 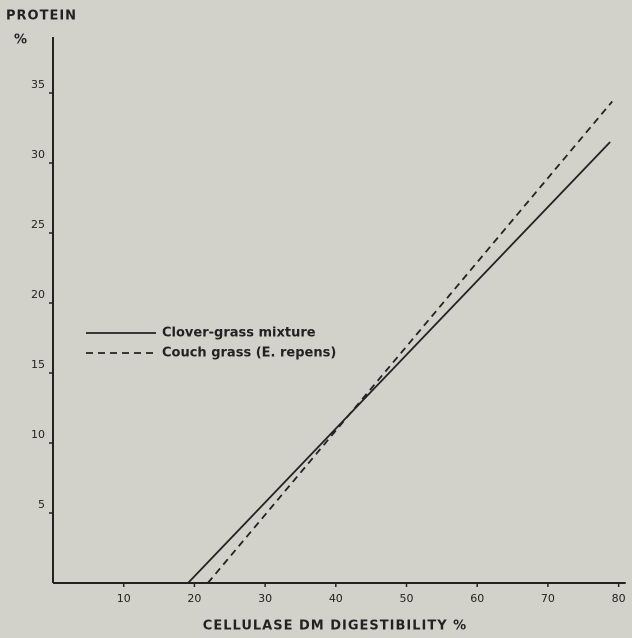 I want to click on x-tick-label: 50, so click(x=407, y=598).